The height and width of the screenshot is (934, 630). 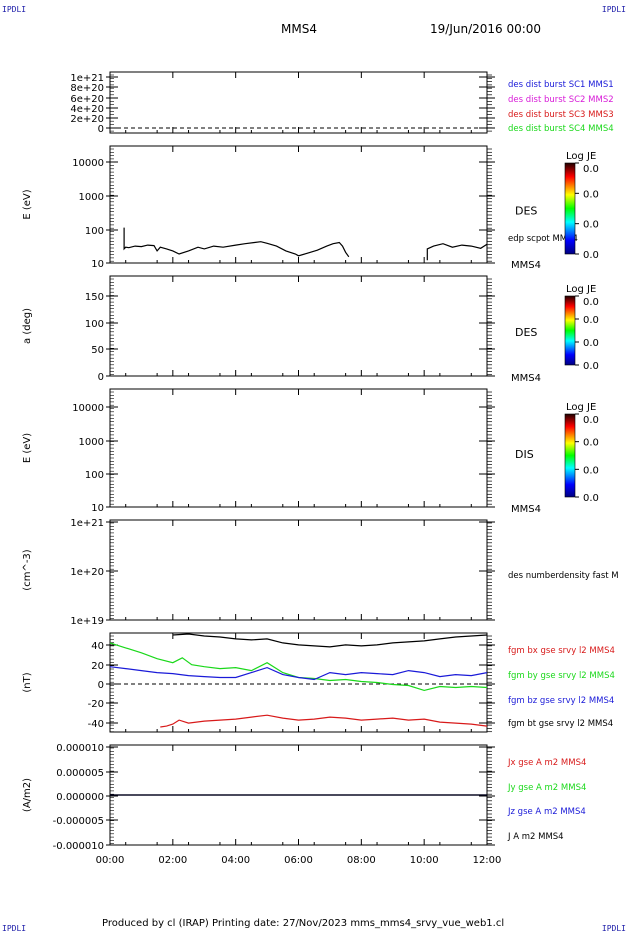 I want to click on p7-y-tick-label: 0.000010, so click(x=80, y=748).